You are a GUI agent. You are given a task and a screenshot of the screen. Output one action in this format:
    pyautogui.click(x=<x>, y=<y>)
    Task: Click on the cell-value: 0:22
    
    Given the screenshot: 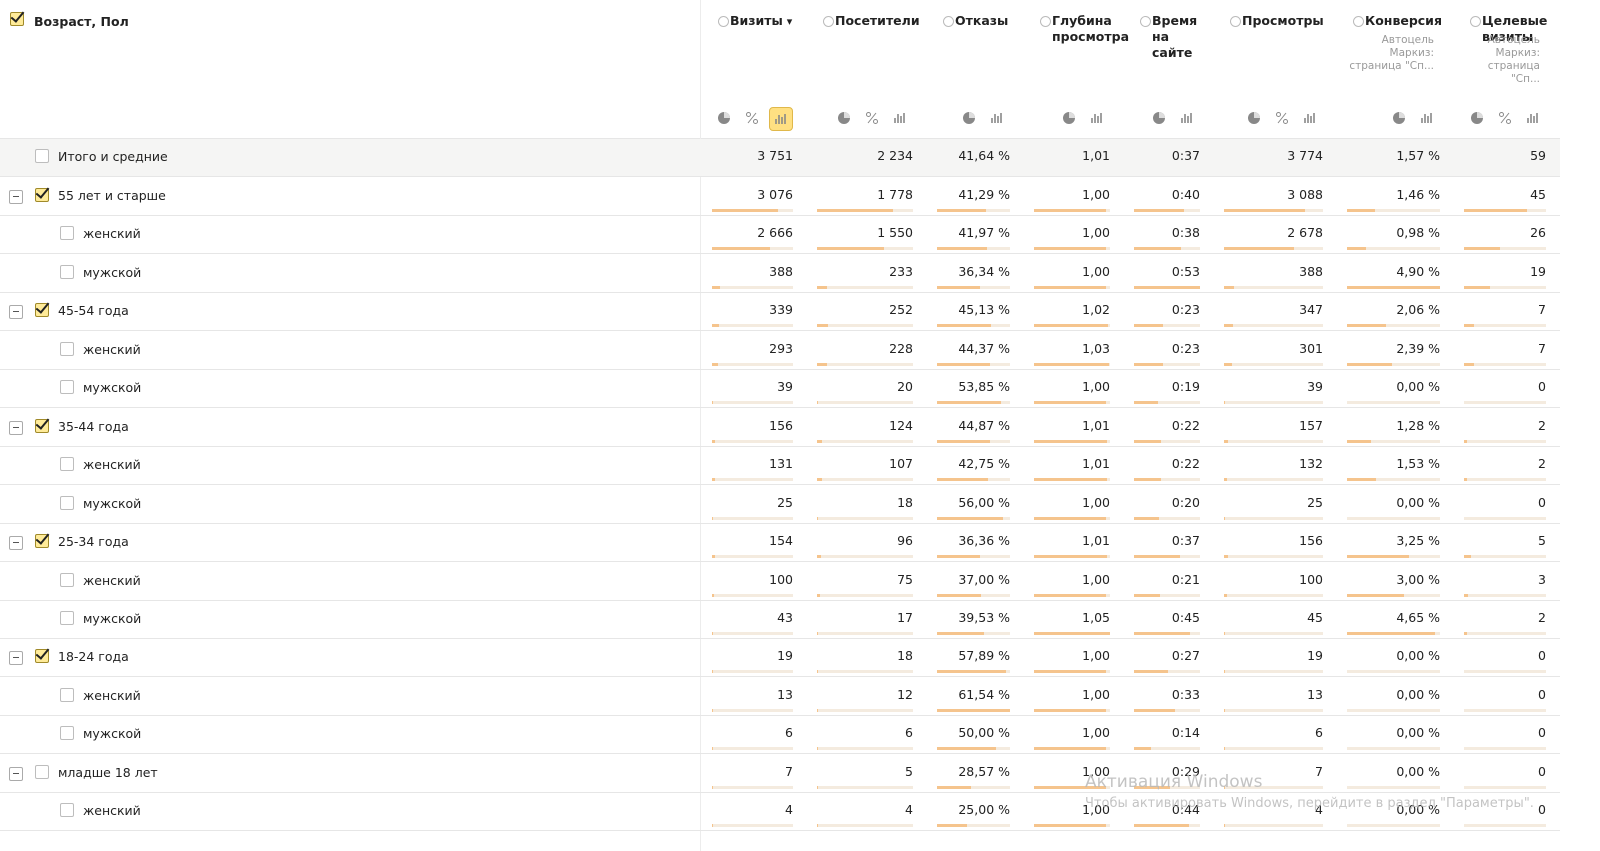 What is the action you would take?
    pyautogui.click(x=1185, y=425)
    